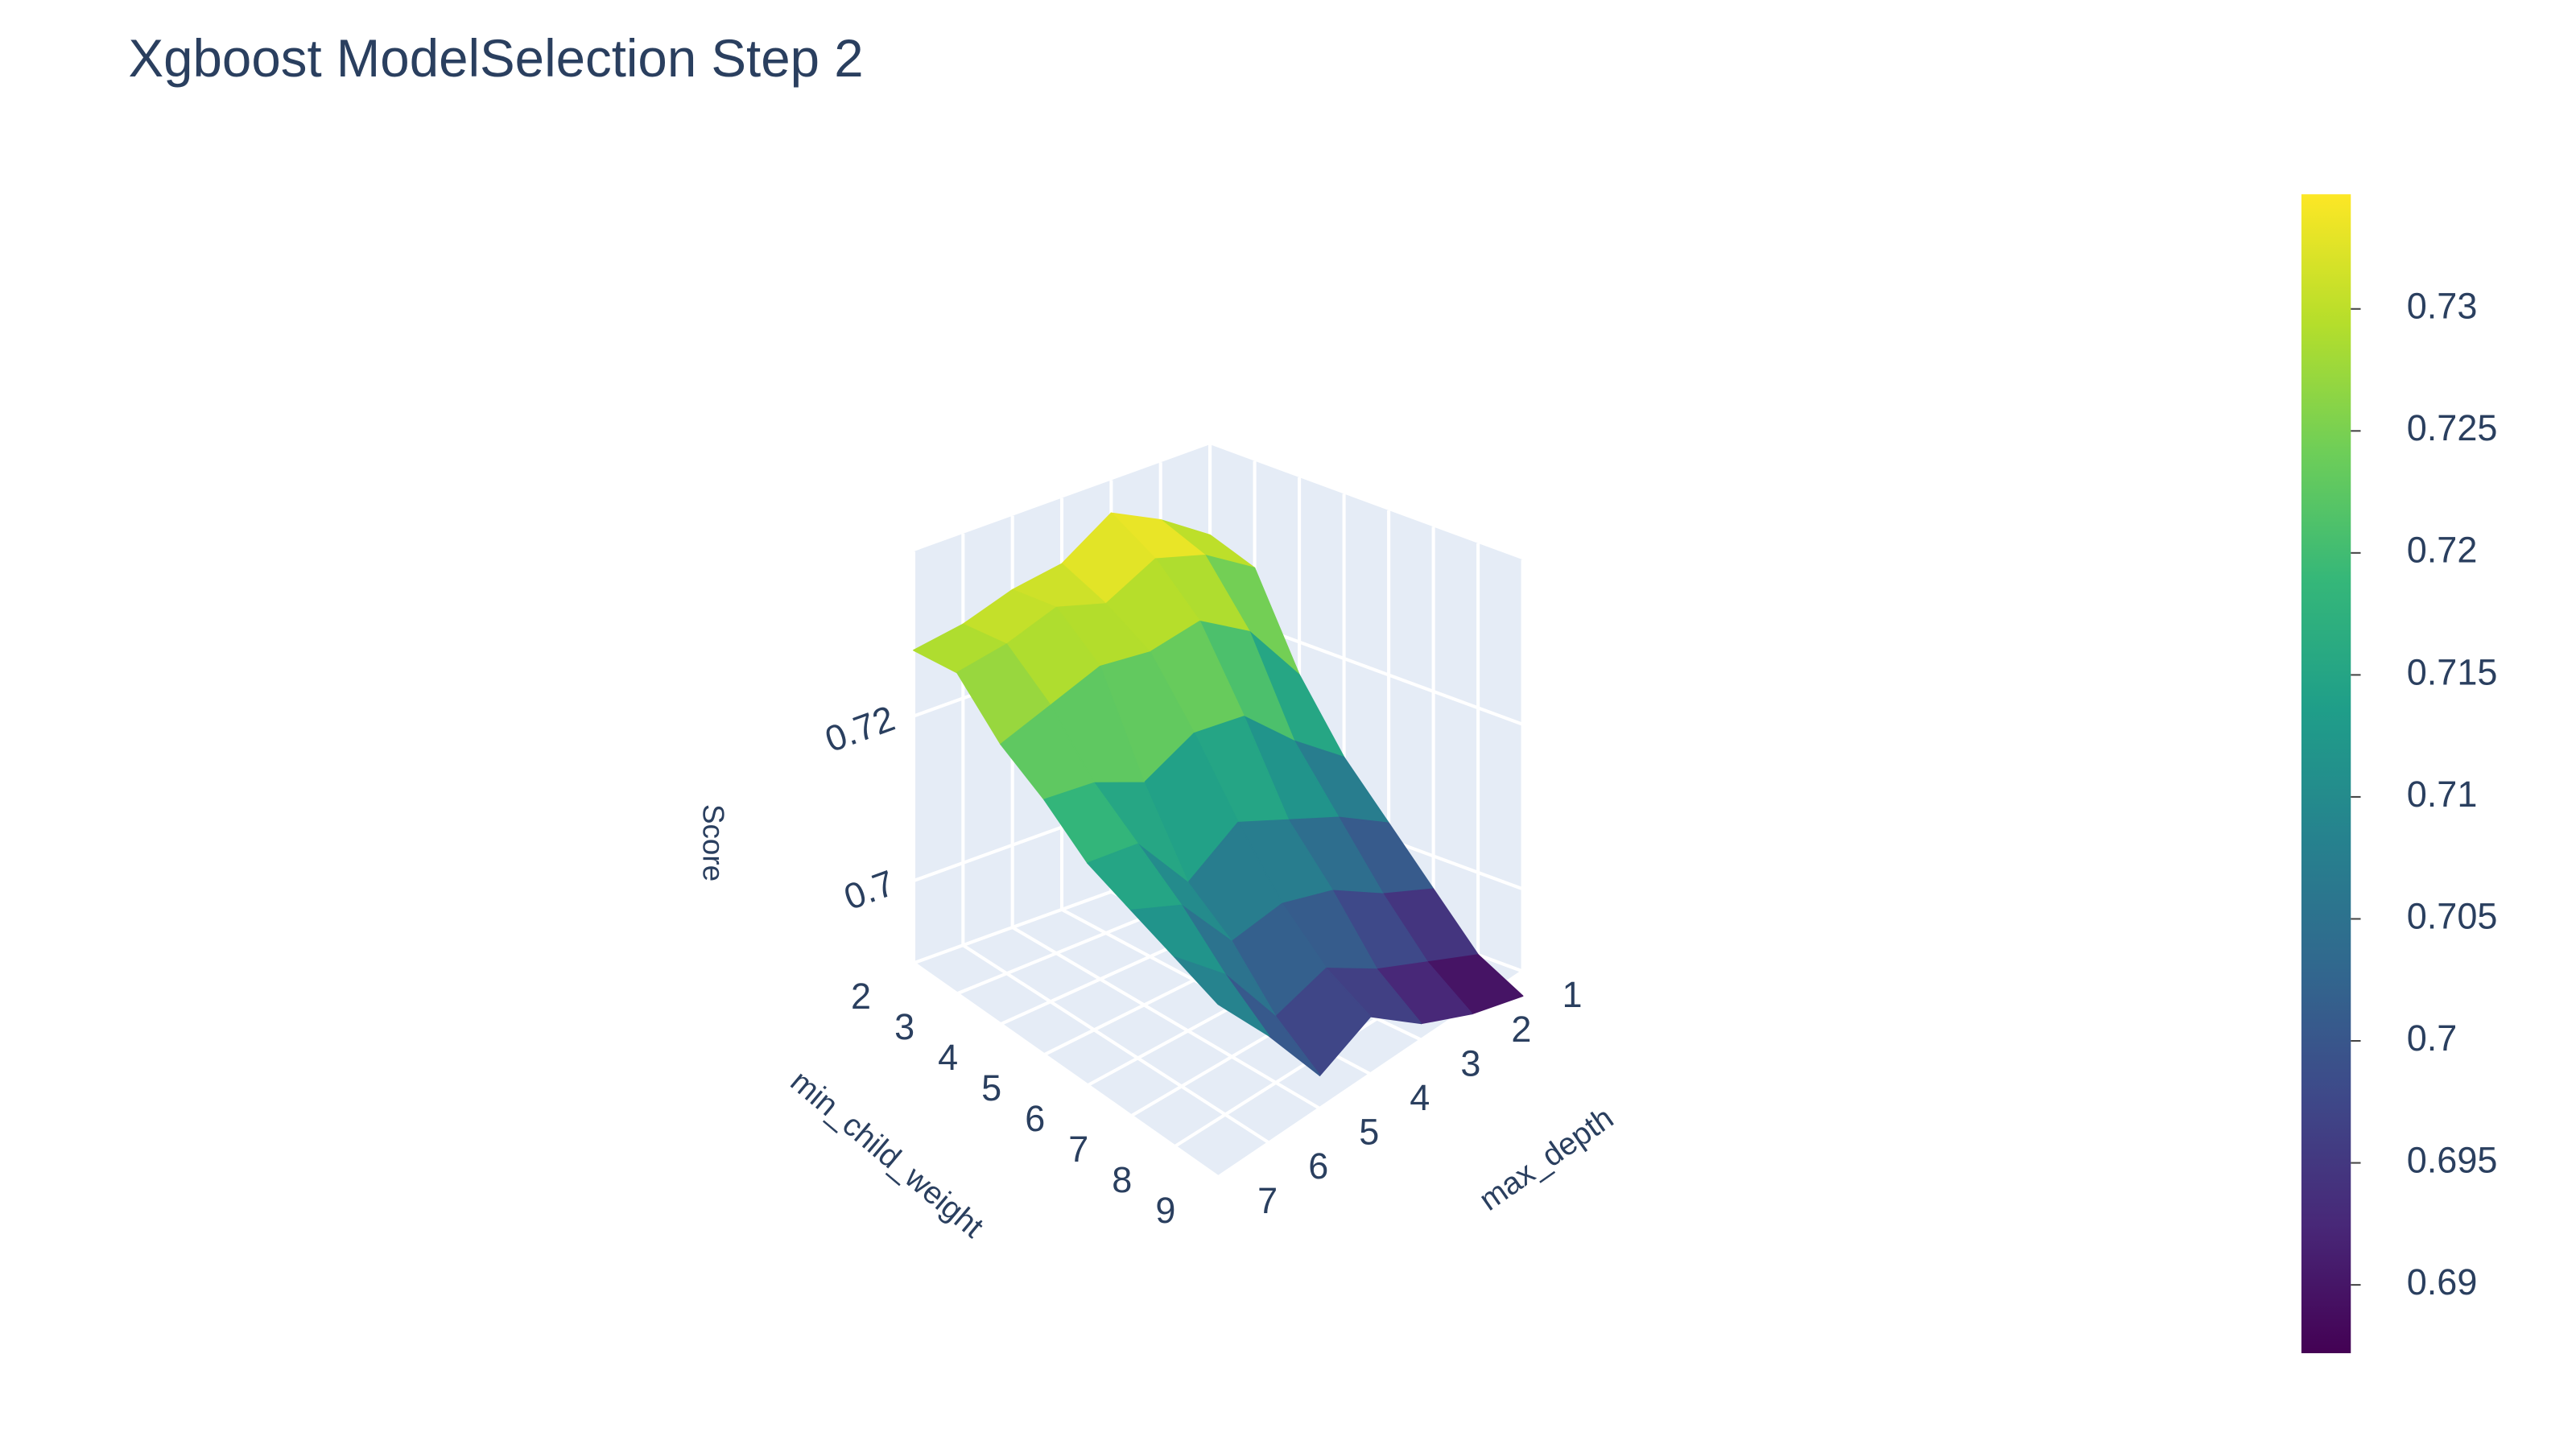 The width and height of the screenshot is (2576, 1449). Describe the element at coordinates (869, 890) in the screenshot. I see `z-tick-label: 0.7` at that location.